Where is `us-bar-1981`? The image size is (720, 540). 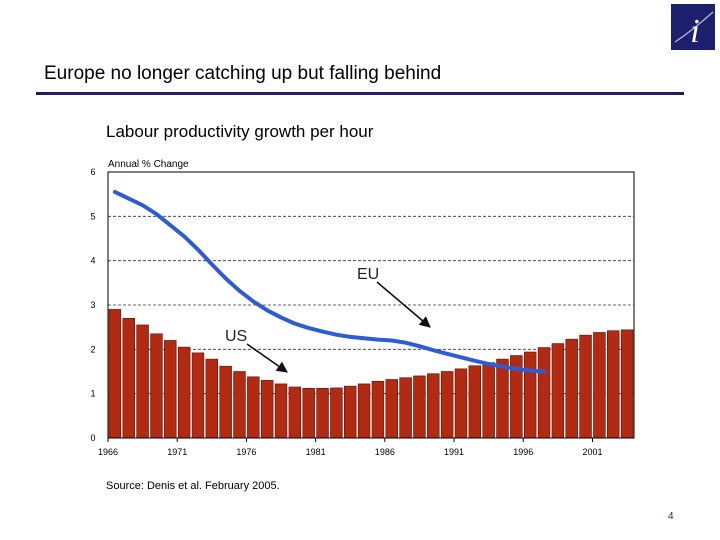
us-bar-1981 is located at coordinates (322, 413).